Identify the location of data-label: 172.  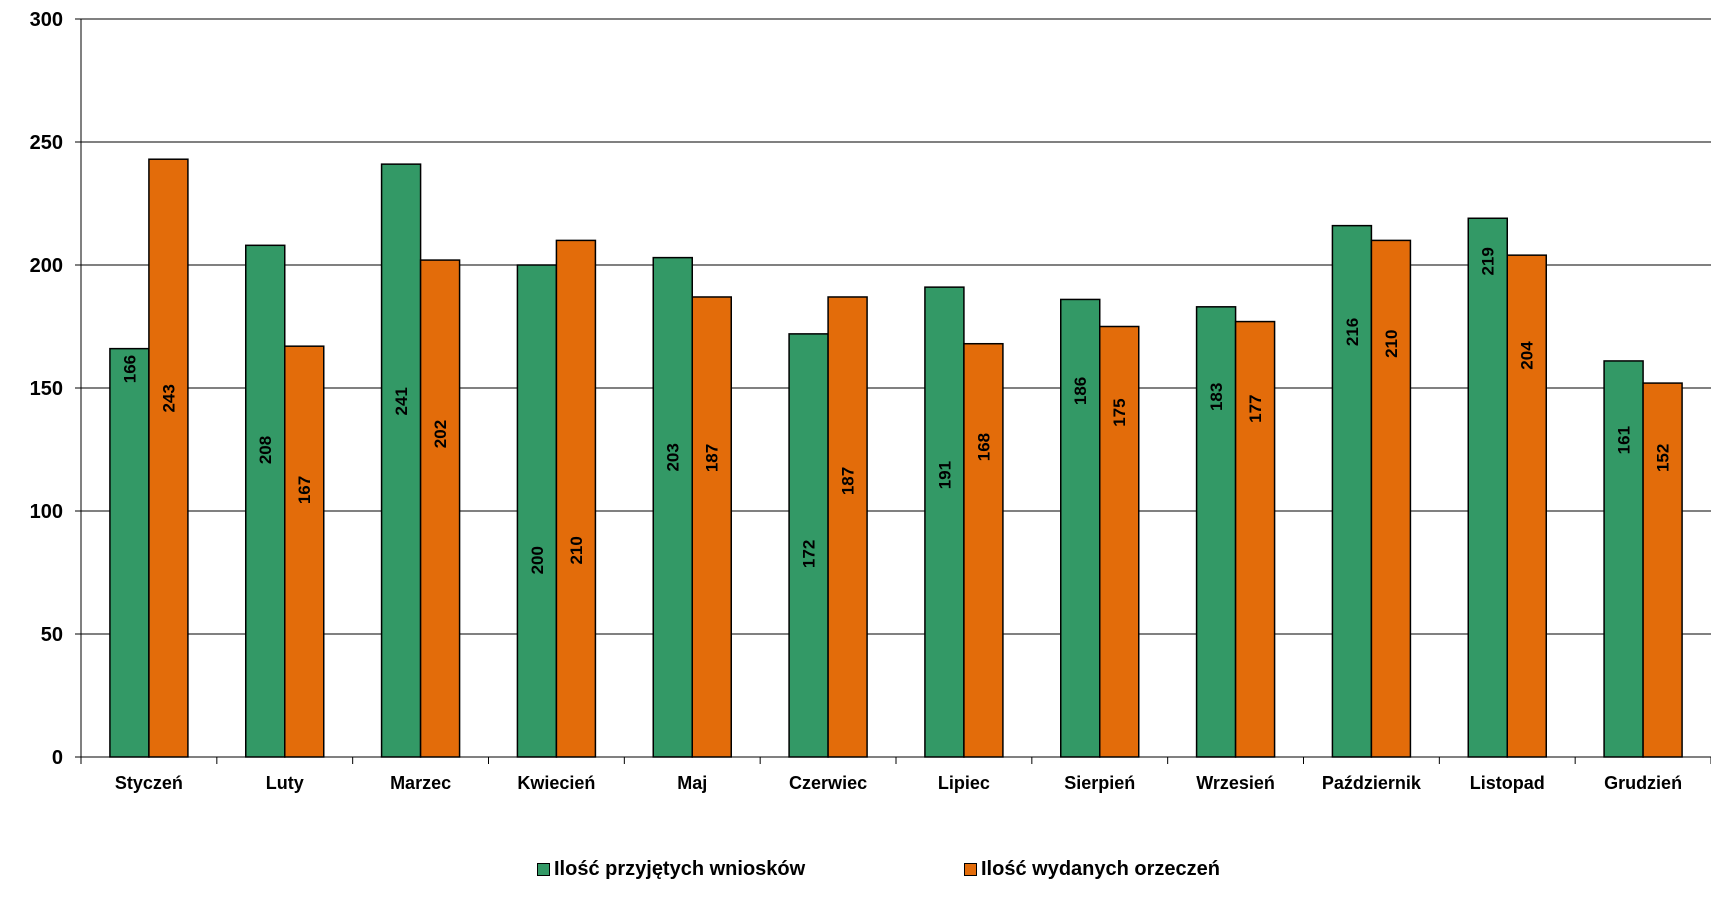
(809, 554).